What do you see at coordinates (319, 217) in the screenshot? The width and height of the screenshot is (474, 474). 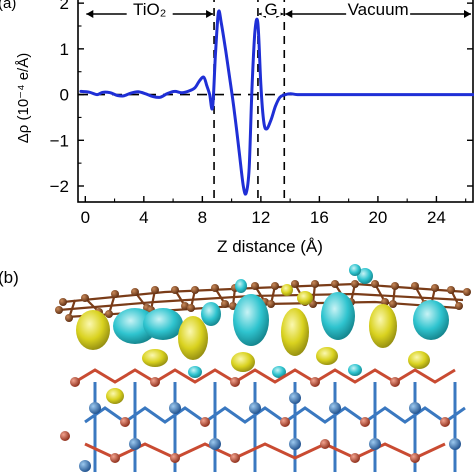 I see `x-tick-label: 16` at bounding box center [319, 217].